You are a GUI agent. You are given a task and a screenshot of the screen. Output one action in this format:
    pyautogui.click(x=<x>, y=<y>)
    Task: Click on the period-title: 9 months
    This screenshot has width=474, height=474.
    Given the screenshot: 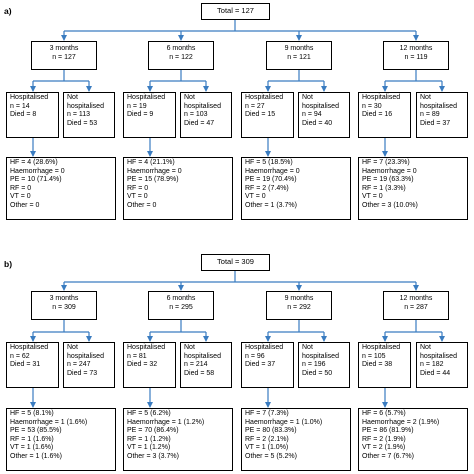 What is the action you would take?
    pyautogui.click(x=299, y=48)
    